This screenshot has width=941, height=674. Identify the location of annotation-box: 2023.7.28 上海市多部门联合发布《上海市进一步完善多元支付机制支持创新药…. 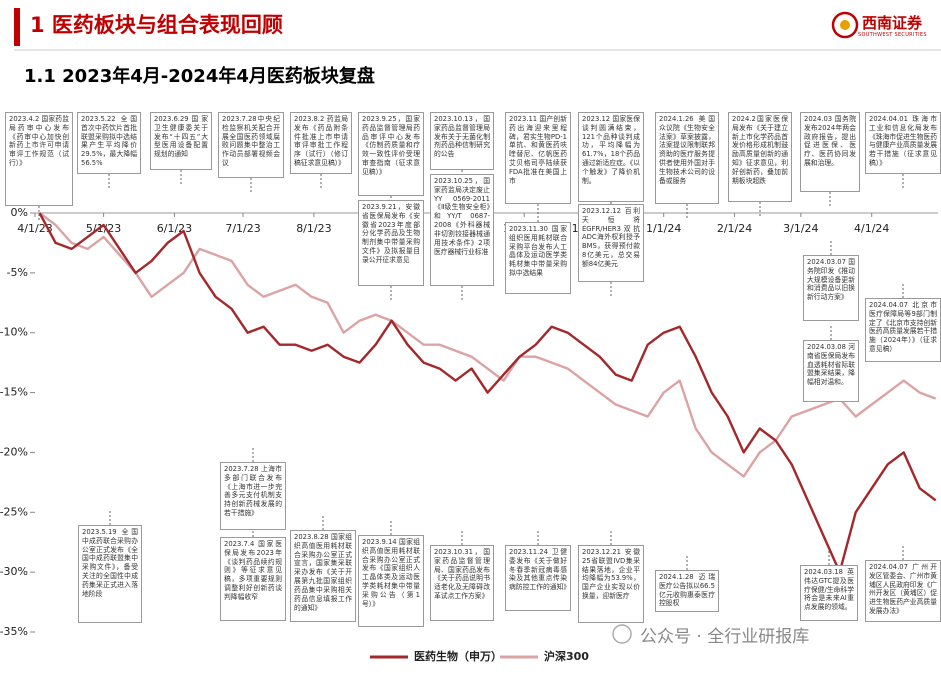
(253, 496).